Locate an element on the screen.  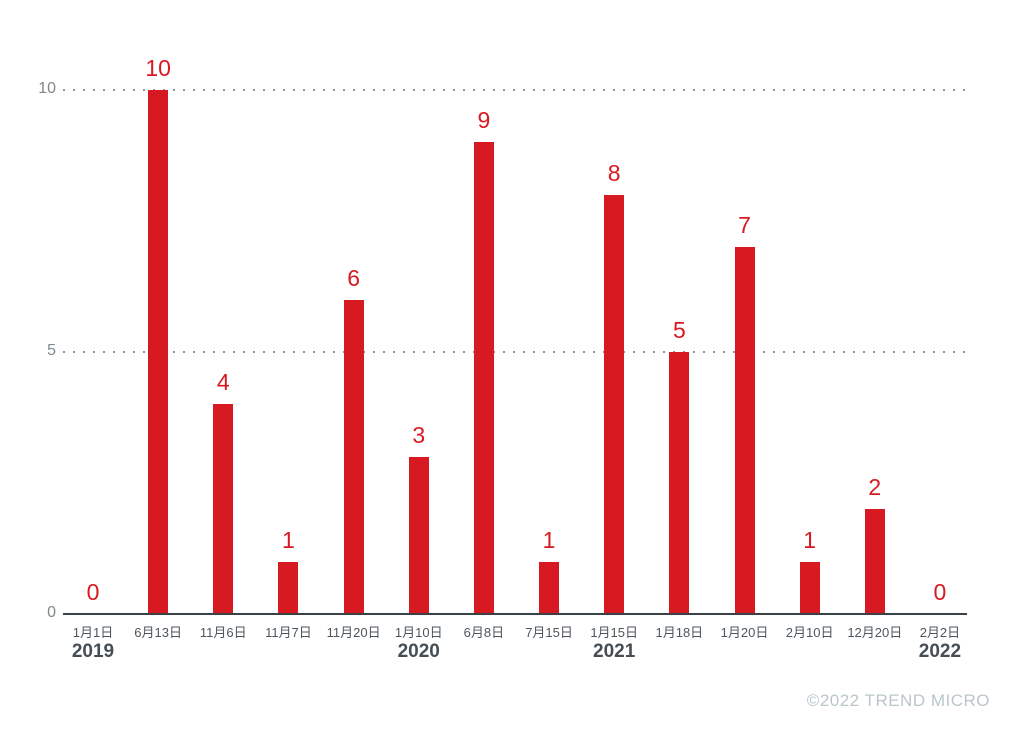
x-tick-label: 11月20日 is located at coordinates (353, 632).